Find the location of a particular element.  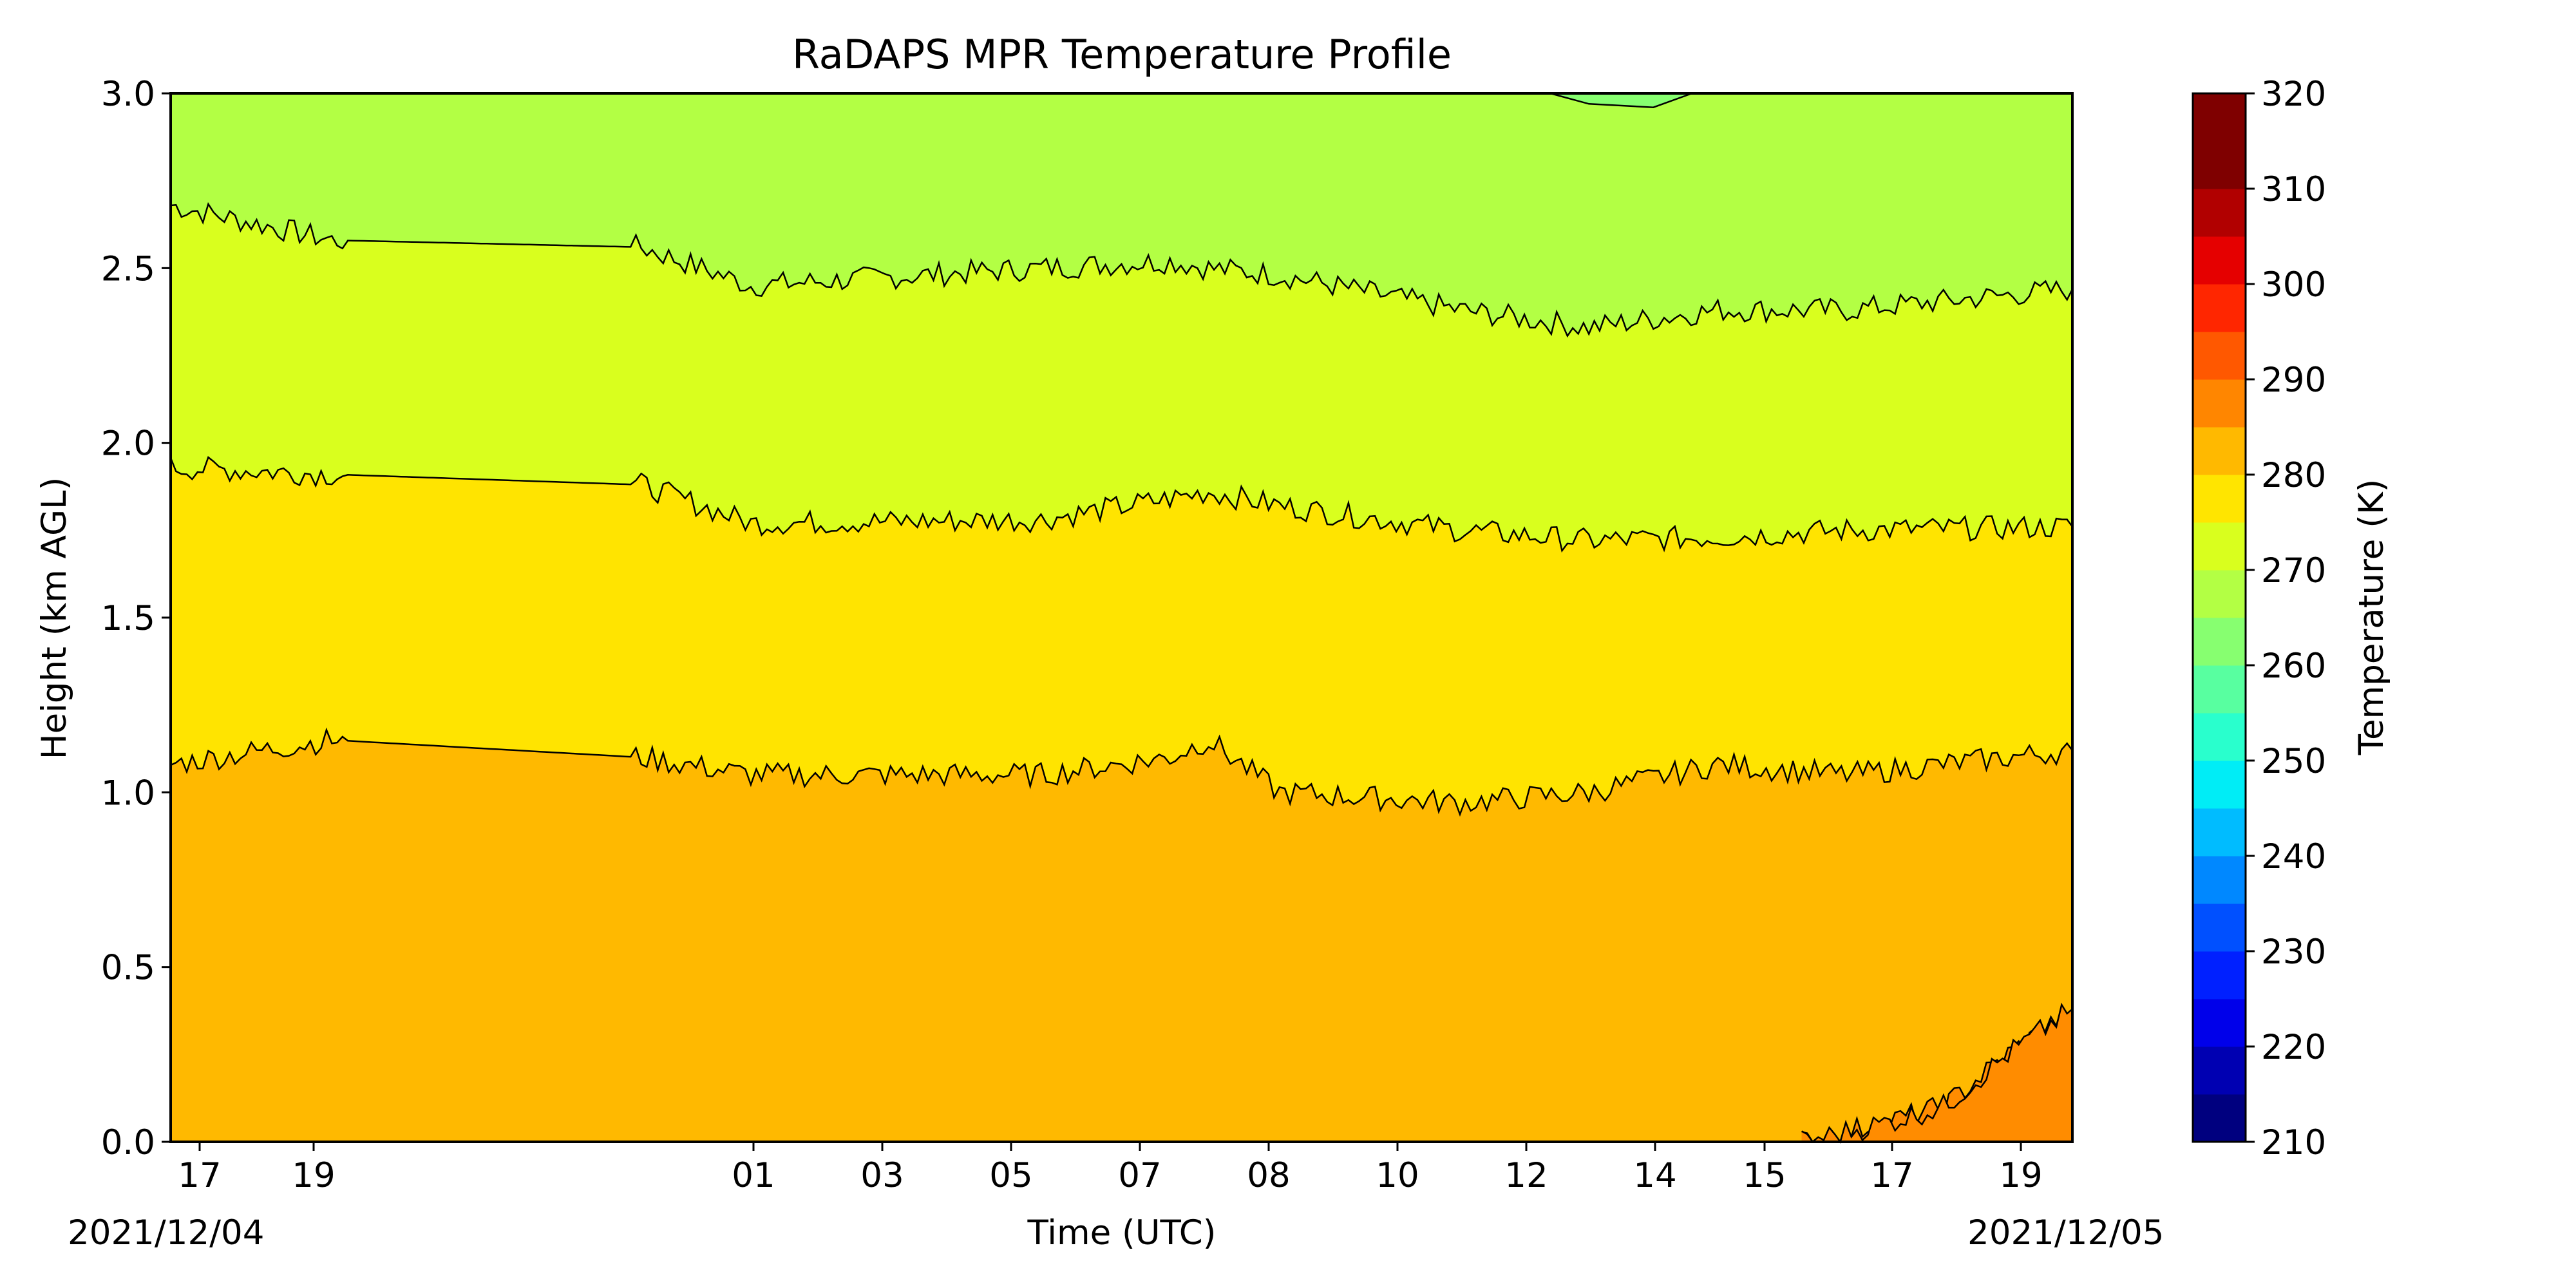

chart-title: RaDAPS MPR Temperature Profile is located at coordinates (1122, 54).